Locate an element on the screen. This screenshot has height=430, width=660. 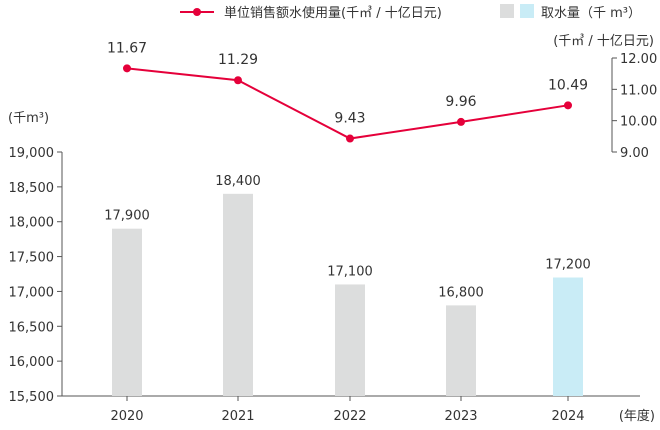
right-axis-tick-label: 12.00 is located at coordinates (638, 59).